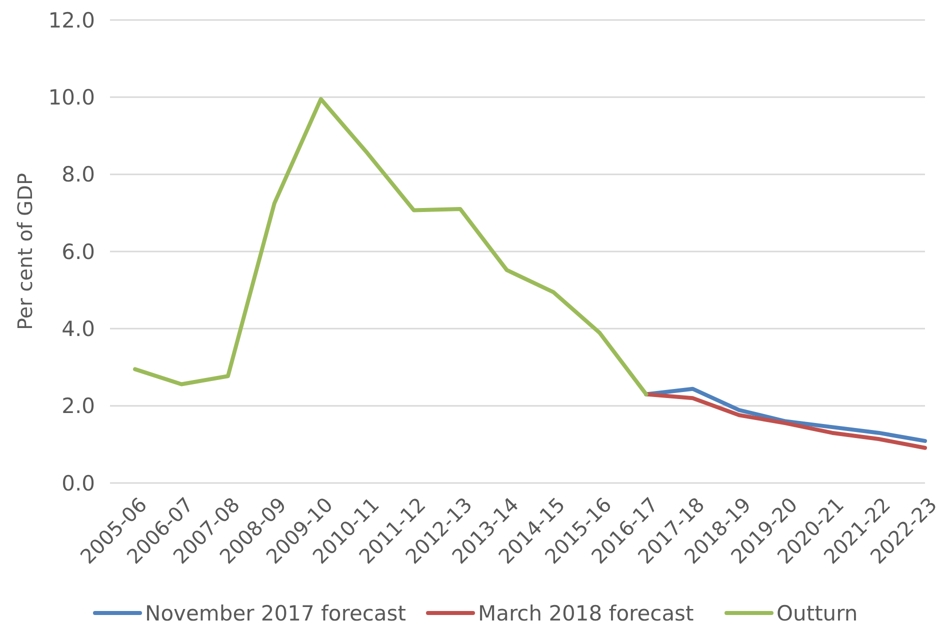  Describe the element at coordinates (78, 174) in the screenshot. I see `y-tick-label: 8.0` at that location.